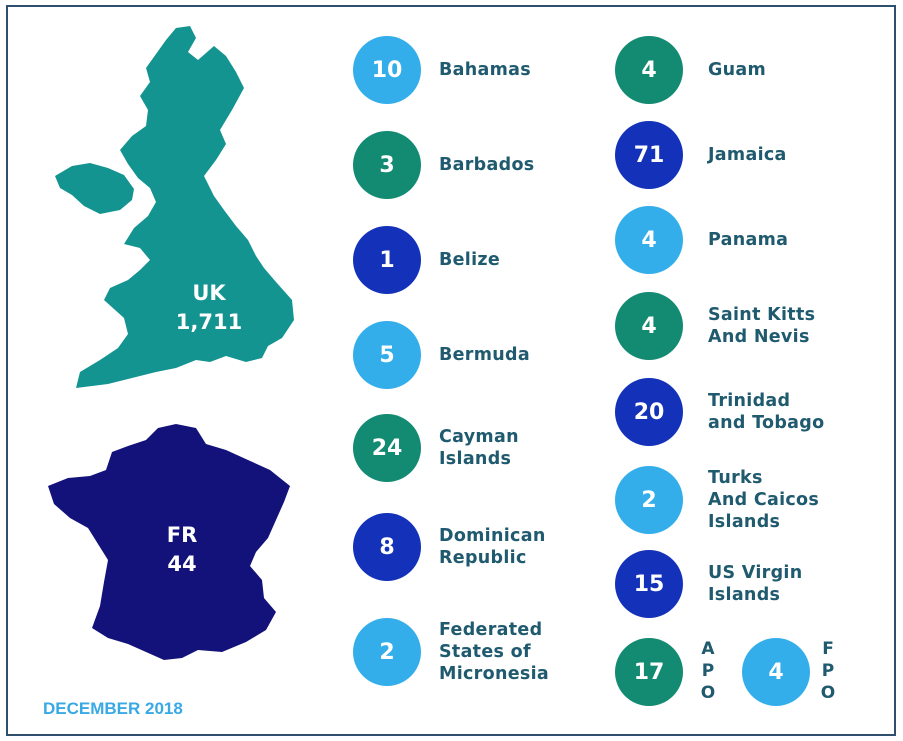 Image resolution: width=903 pixels, height=741 pixels. Describe the element at coordinates (764, 500) in the screenshot. I see `territory-label: Turks And Caicos Islands` at that location.